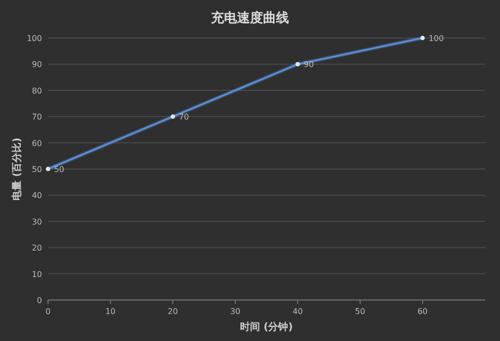  What do you see at coordinates (37, 274) in the screenshot?
I see `y-tick-label: 10` at bounding box center [37, 274].